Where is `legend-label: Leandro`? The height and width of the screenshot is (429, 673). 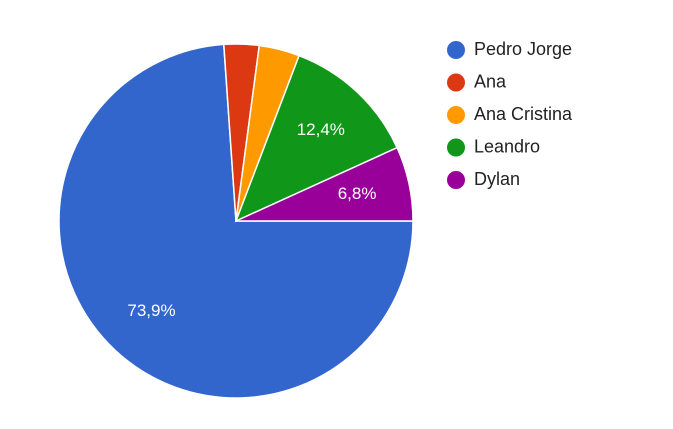
legend-label: Leandro is located at coordinates (507, 146).